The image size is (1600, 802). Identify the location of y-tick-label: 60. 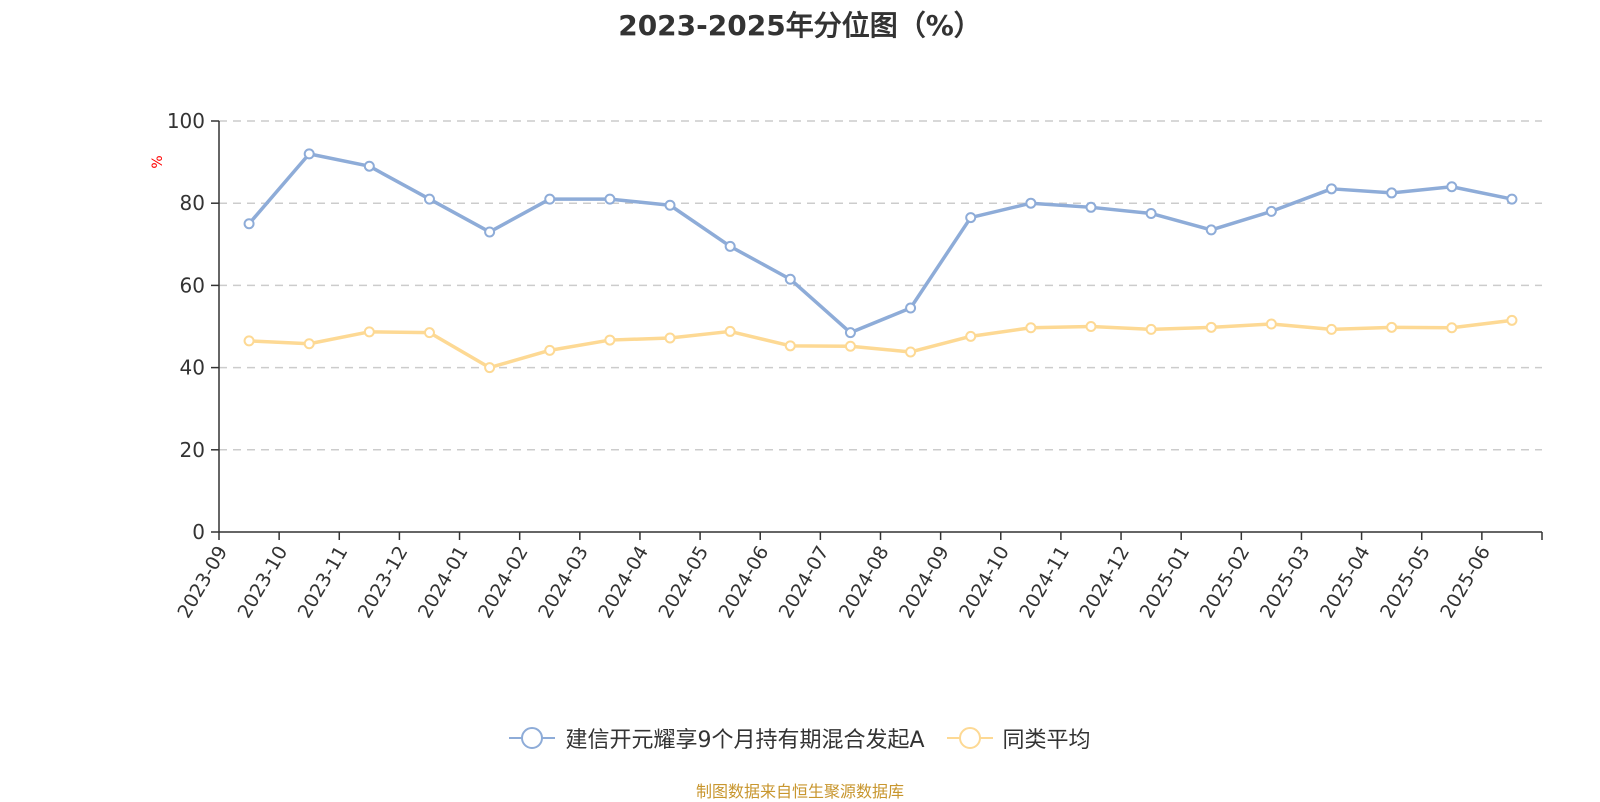
(192, 285).